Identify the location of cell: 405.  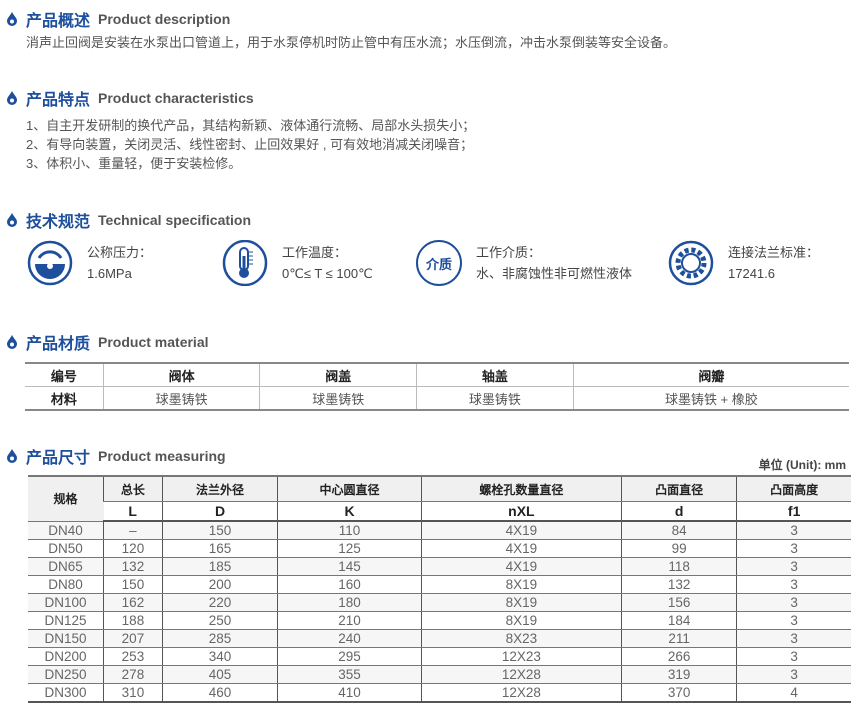
(219, 674).